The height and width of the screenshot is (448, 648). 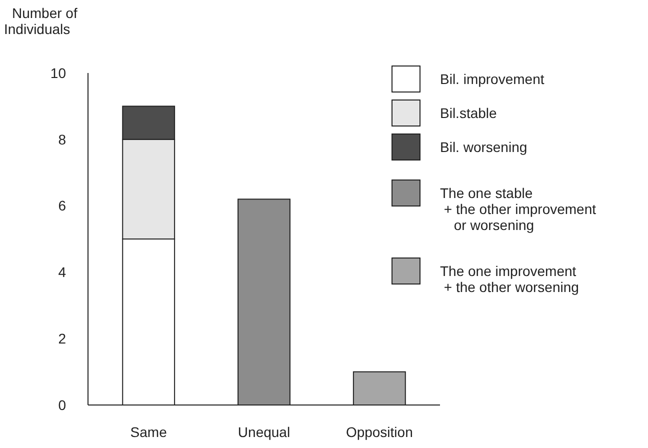 What do you see at coordinates (41, 21) in the screenshot?
I see `y-axis-title: Number of Individuals` at bounding box center [41, 21].